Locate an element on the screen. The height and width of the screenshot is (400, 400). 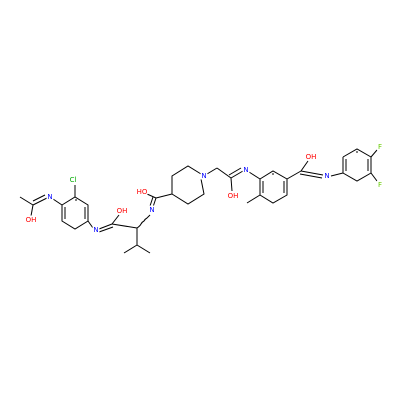
atom-label: Cl is located at coordinates (73, 180).